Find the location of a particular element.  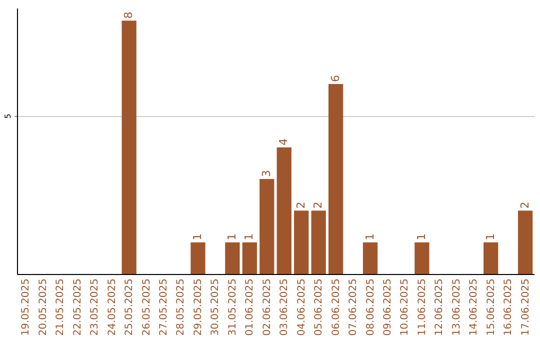

x-tick-label: 13.06.2025 is located at coordinates (456, 307).